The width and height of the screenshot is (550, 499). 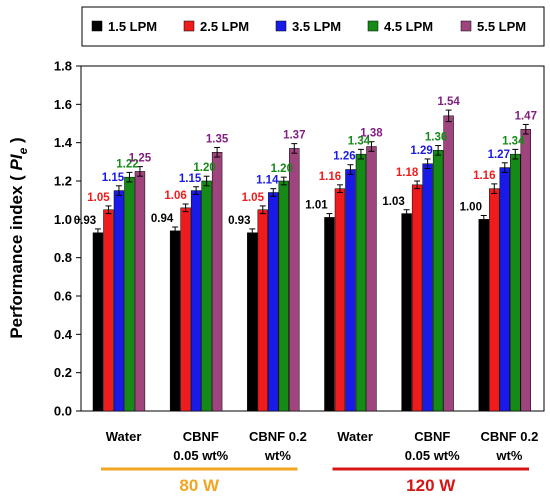 What do you see at coordinates (371, 134) in the screenshot?
I see `data-label: 1.38` at bounding box center [371, 134].